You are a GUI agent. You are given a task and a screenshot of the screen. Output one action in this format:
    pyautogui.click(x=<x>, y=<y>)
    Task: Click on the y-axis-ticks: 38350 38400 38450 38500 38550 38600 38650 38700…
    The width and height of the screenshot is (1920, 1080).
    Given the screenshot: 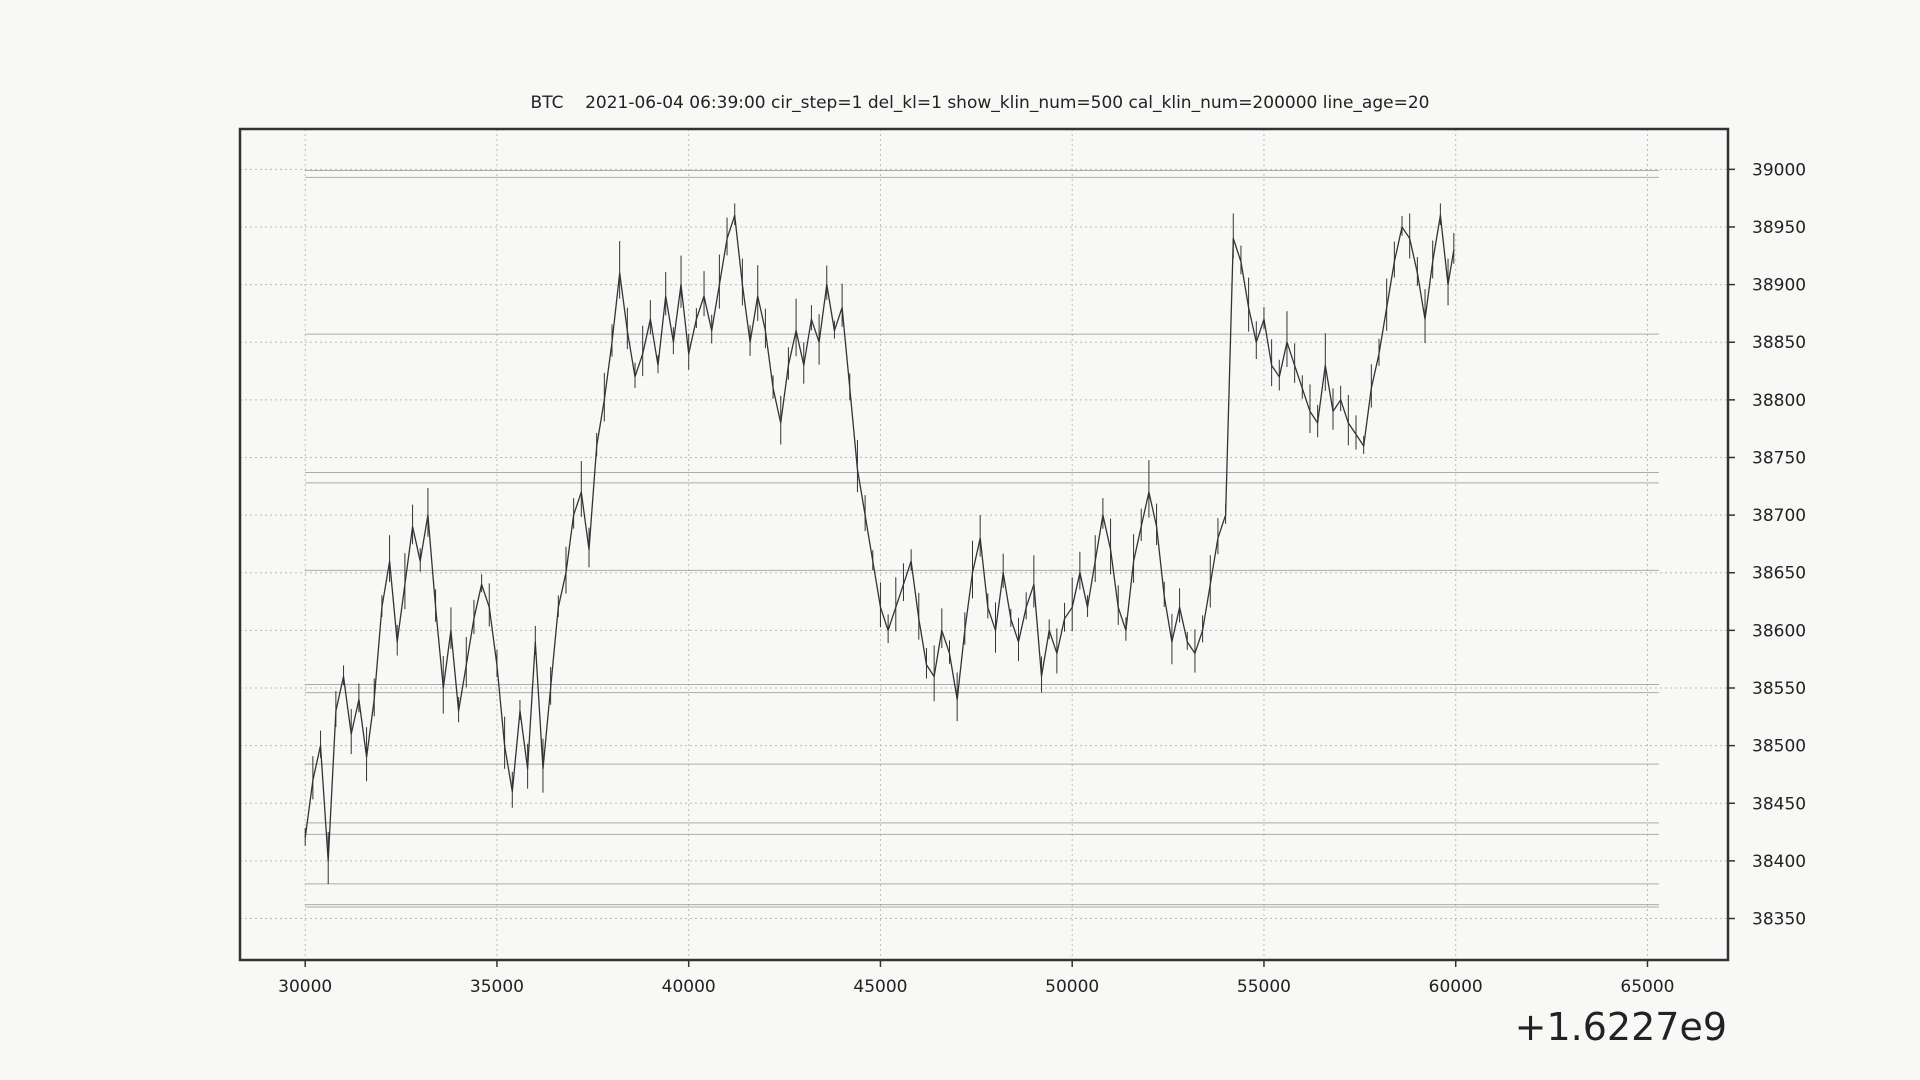 What is the action you would take?
    pyautogui.click(x=1767, y=545)
    